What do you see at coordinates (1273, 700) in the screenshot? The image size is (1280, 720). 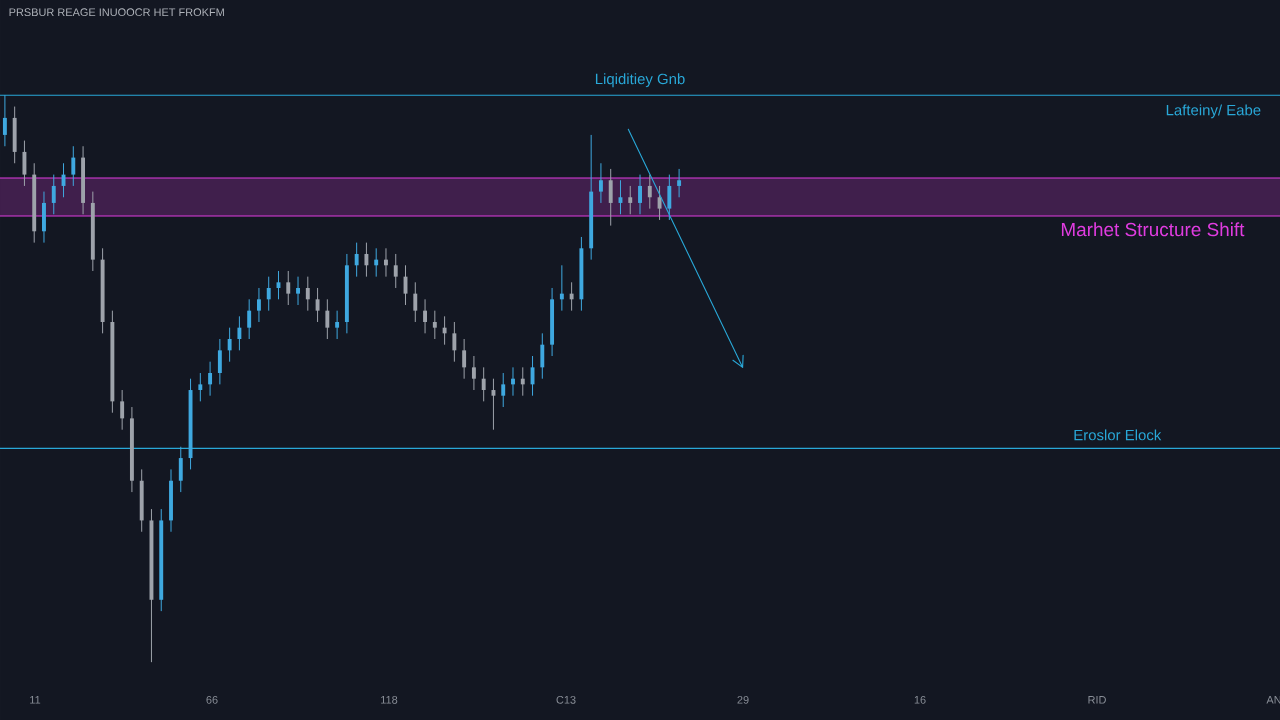 I see `text: AN` at bounding box center [1273, 700].